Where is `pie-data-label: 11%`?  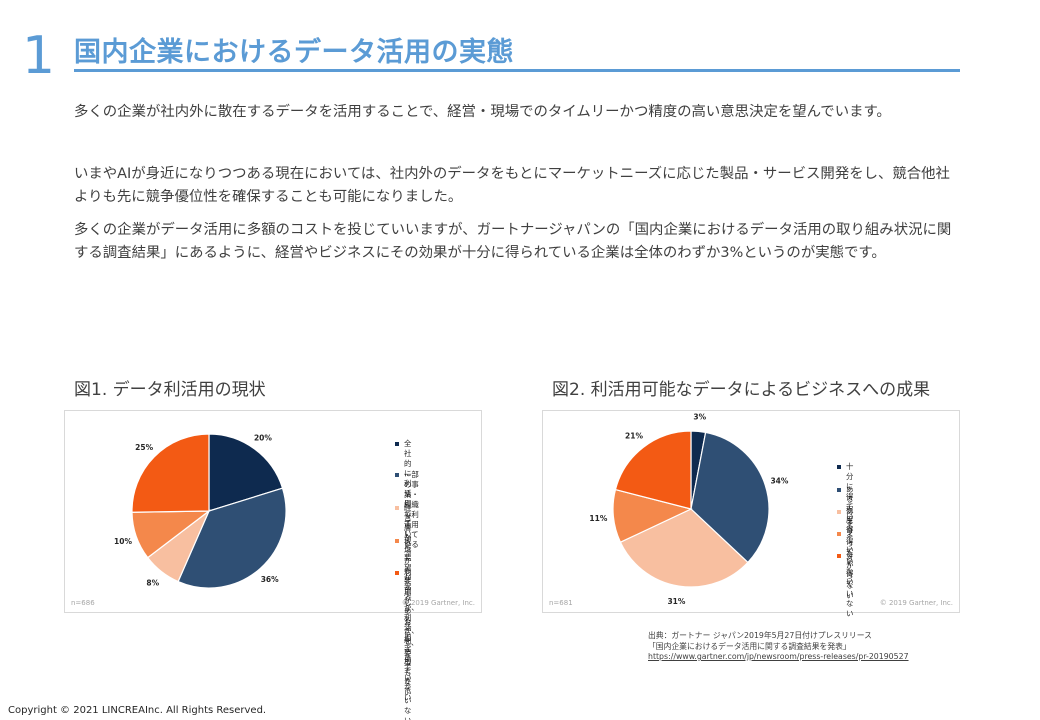 pie-data-label: 11% is located at coordinates (598, 518).